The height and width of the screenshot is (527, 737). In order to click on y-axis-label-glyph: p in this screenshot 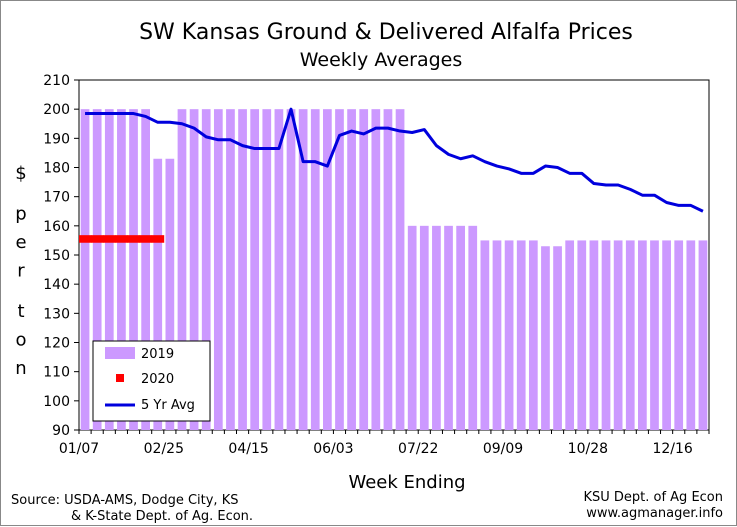, I will do `click(20, 214)`.